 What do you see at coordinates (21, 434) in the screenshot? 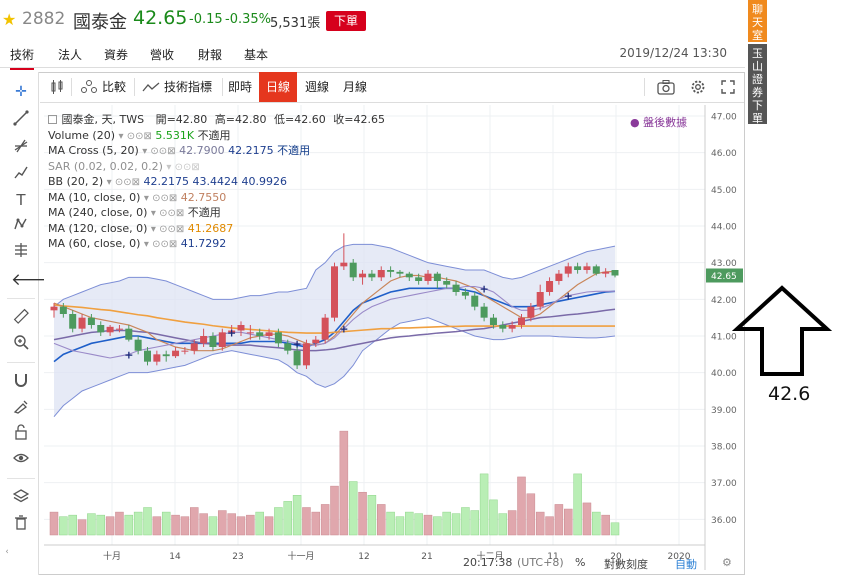
I see `lock-icon` at bounding box center [21, 434].